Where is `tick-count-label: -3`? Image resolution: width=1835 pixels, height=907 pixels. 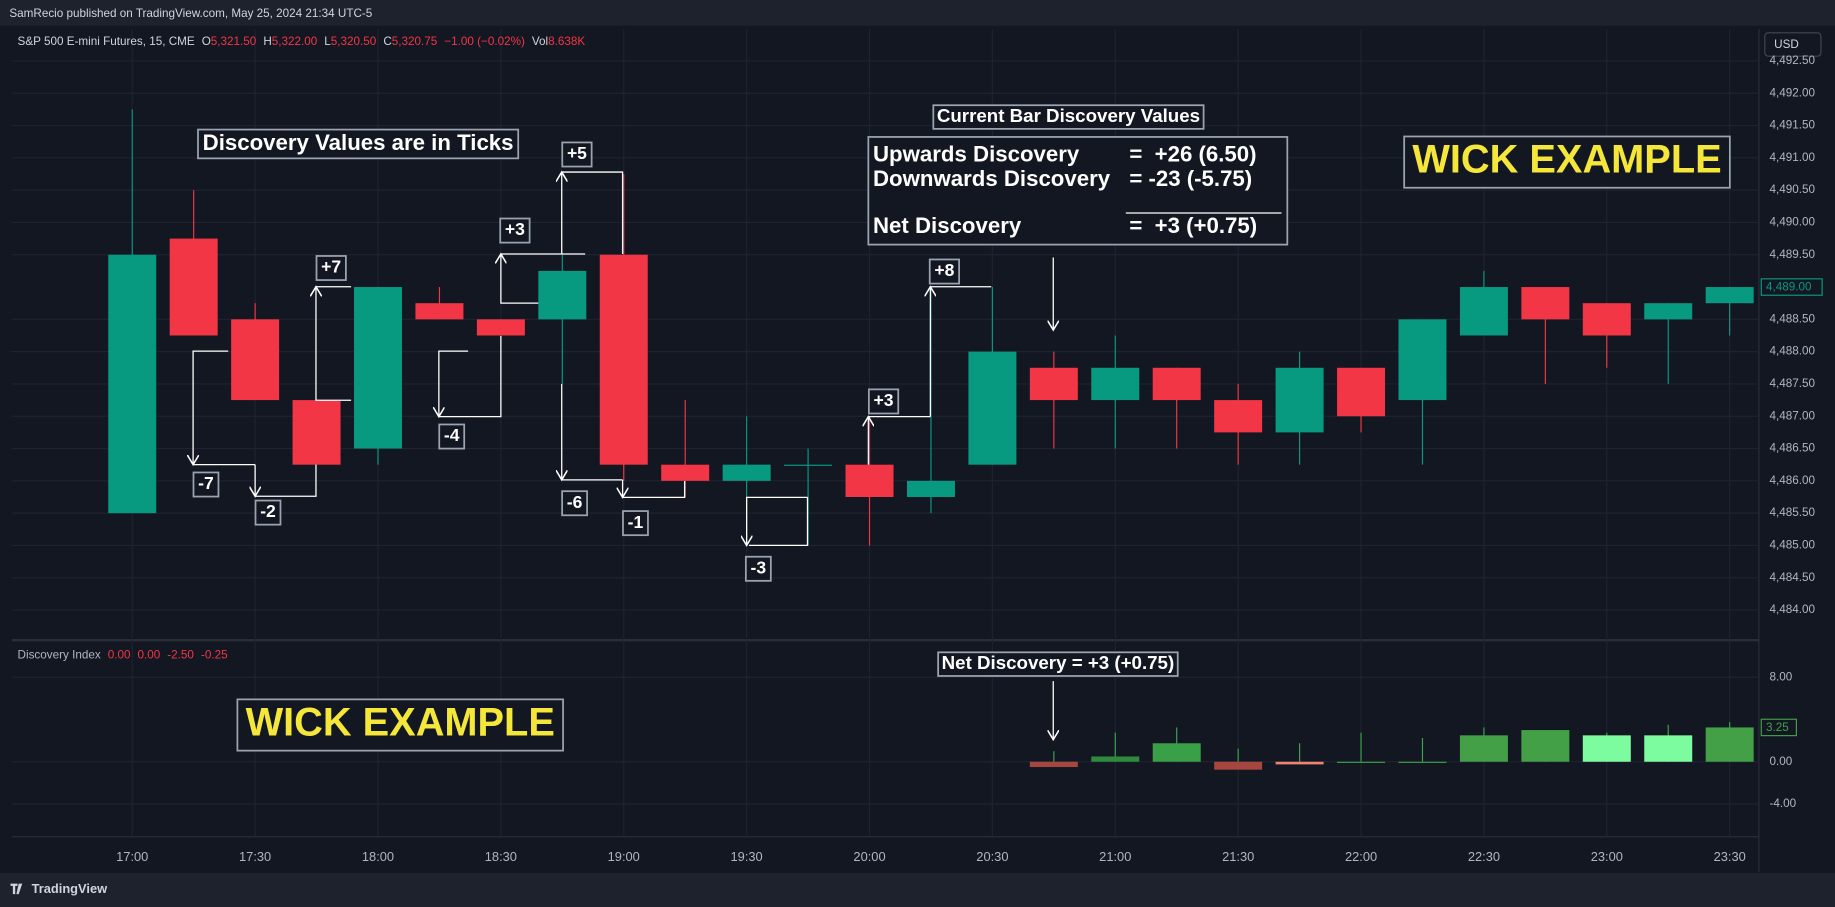 tick-count-label: -3 is located at coordinates (759, 567).